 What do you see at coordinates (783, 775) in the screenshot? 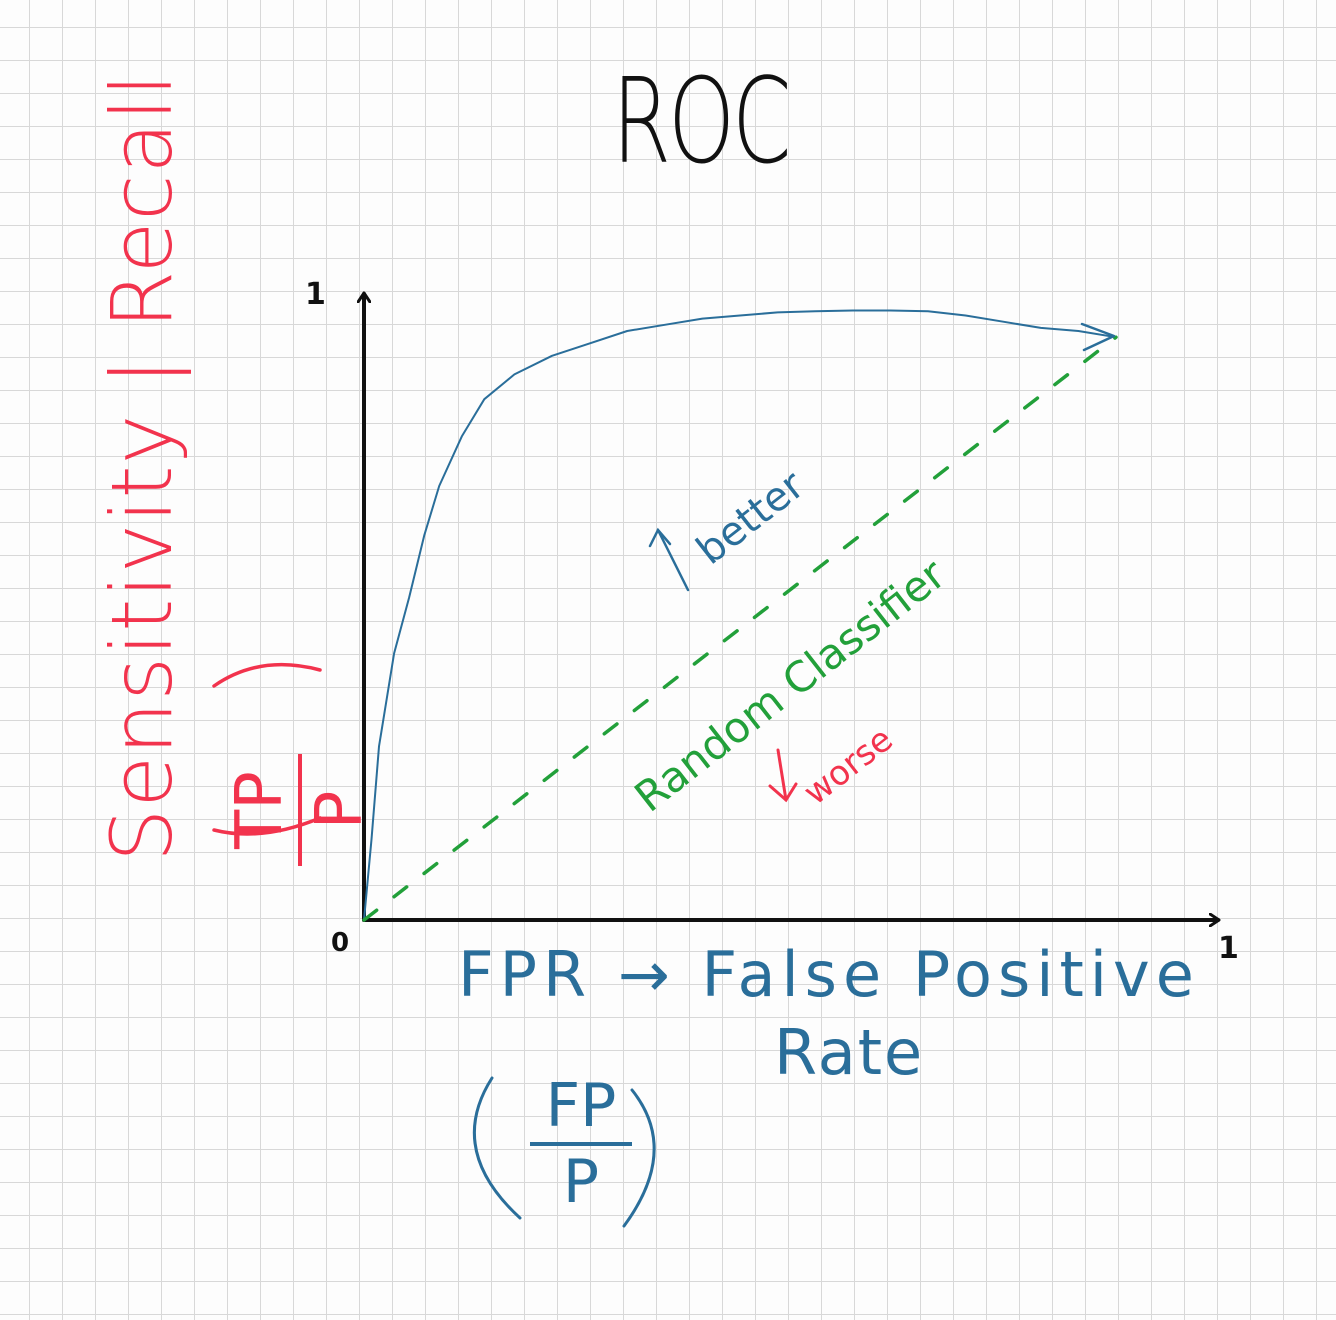
I see `worse-arrow` at bounding box center [783, 775].